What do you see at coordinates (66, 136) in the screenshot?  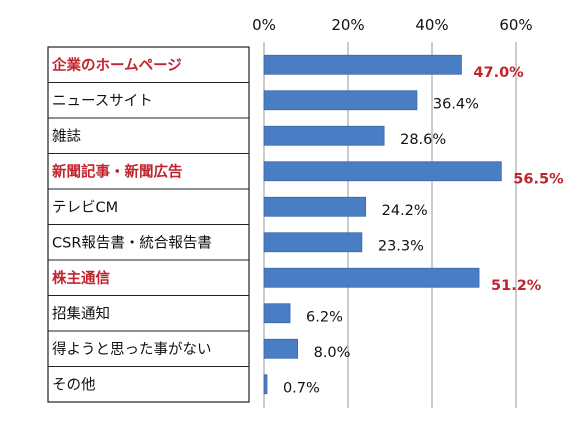 I see `category-label: 雑誌` at bounding box center [66, 136].